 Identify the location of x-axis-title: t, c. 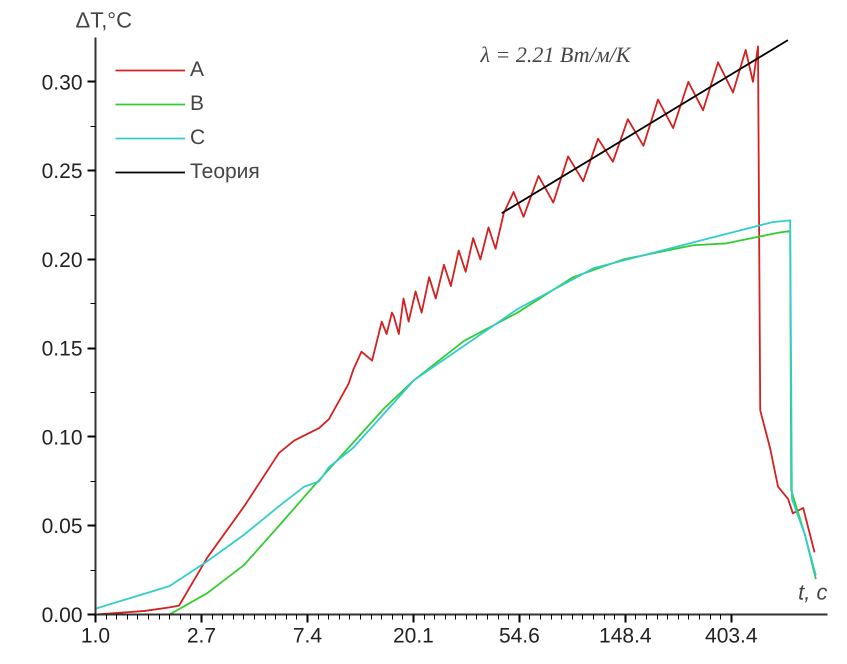
(813, 592).